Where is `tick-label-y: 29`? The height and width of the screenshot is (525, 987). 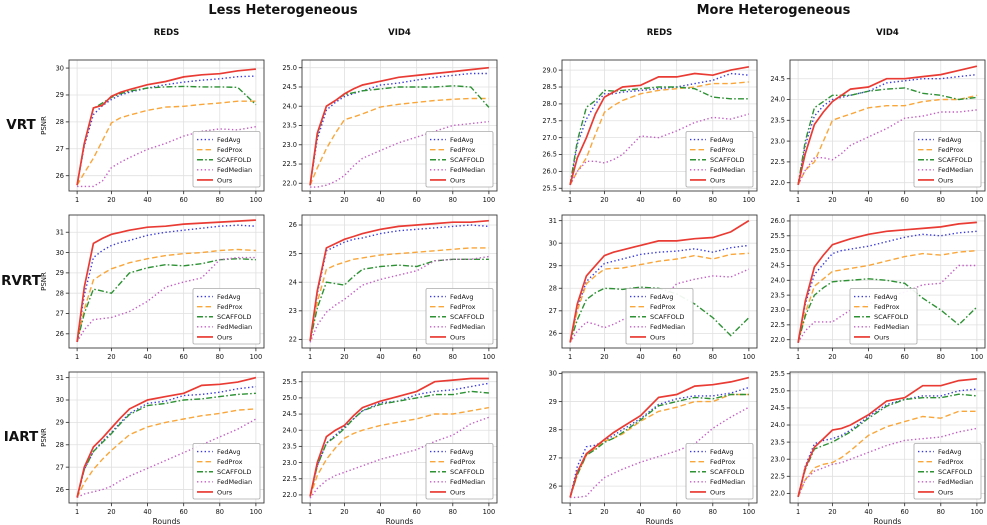 tick-label-y: 29 is located at coordinates (60, 95).